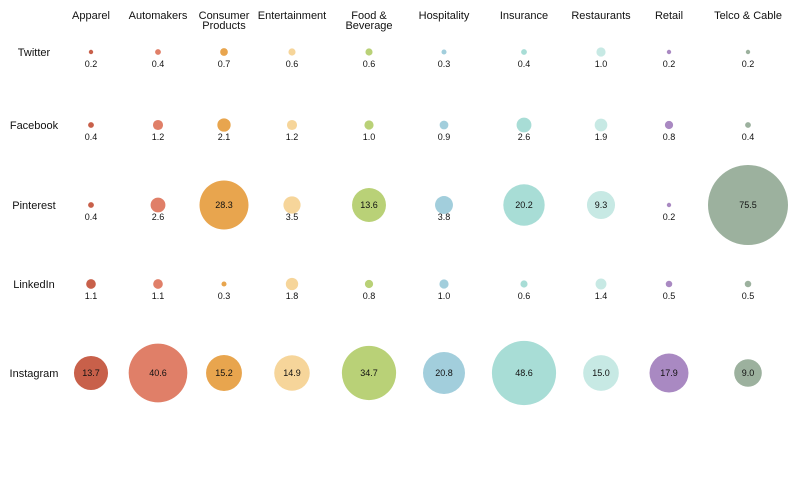  I want to click on bubble-facebook-apparel, so click(91, 125).